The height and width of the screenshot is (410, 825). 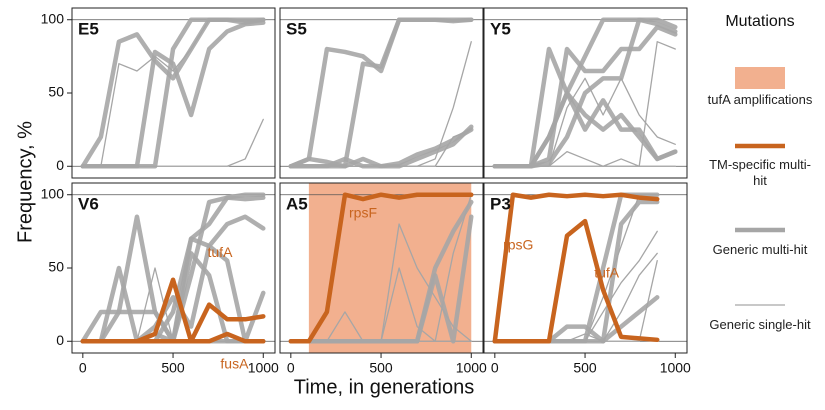 I want to click on panel-label: Y5, so click(x=500, y=28).